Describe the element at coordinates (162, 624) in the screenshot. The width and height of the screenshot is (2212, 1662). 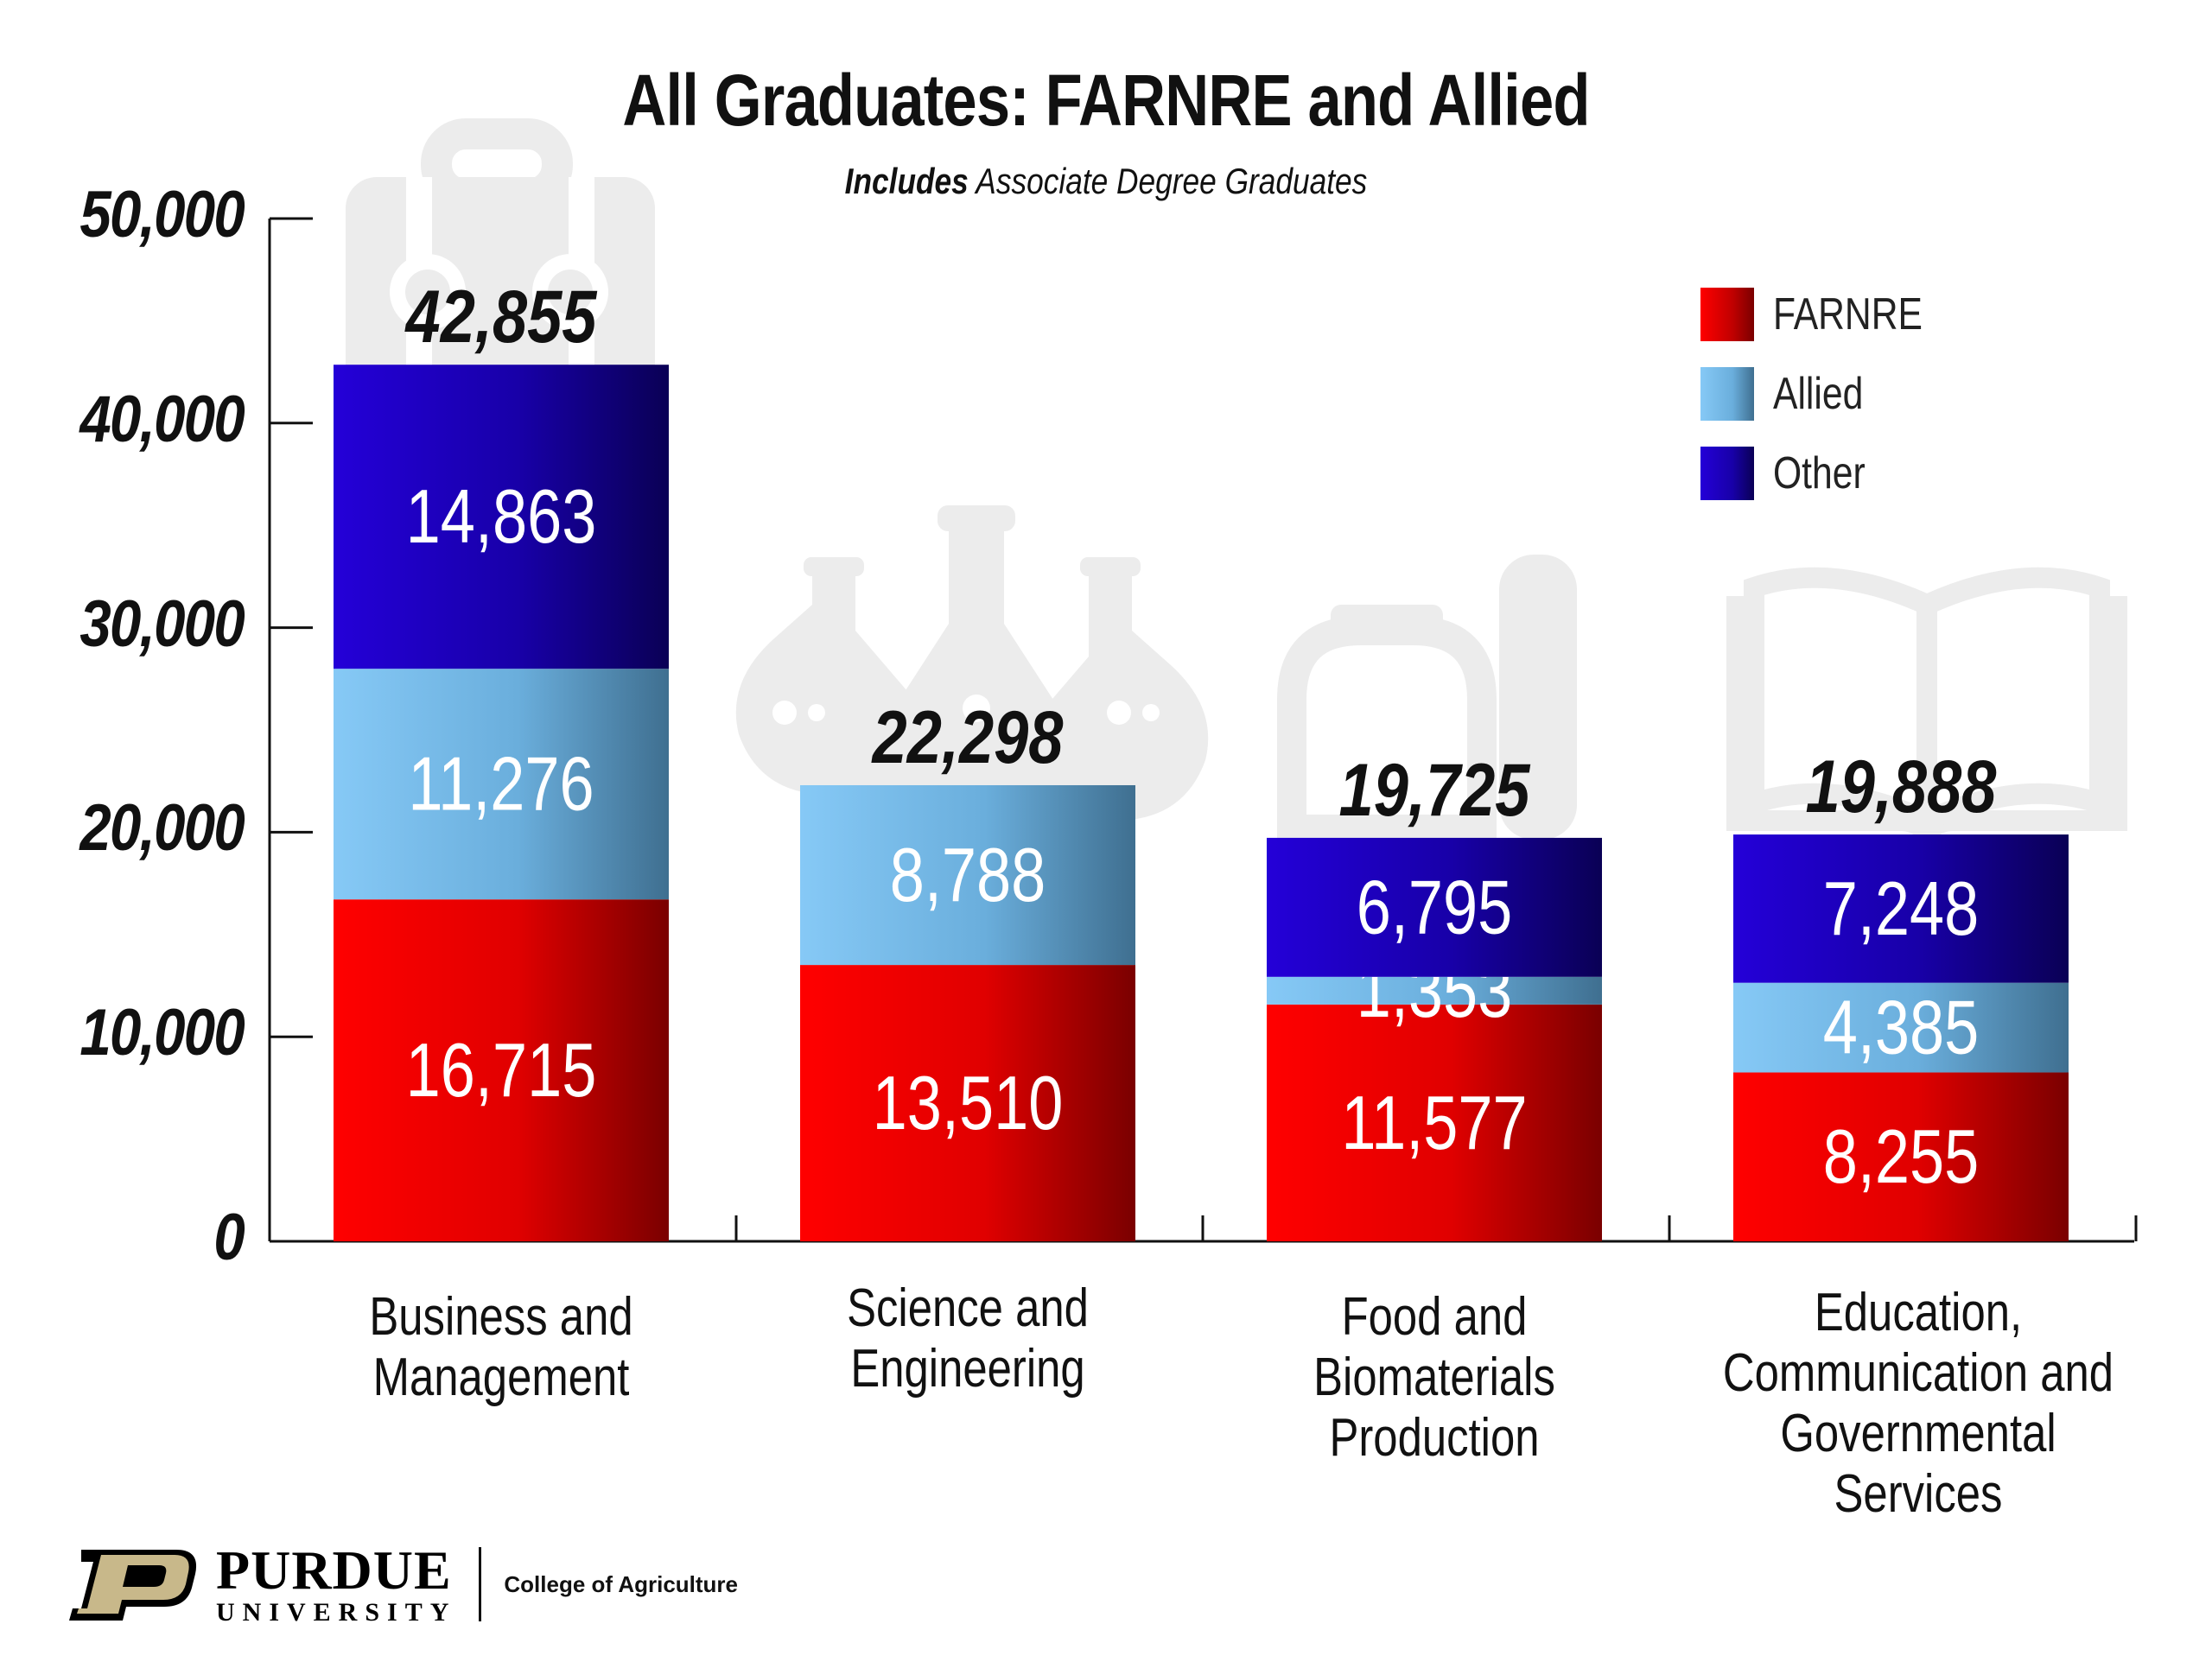
I see `y-tick-label: 30,000` at that location.